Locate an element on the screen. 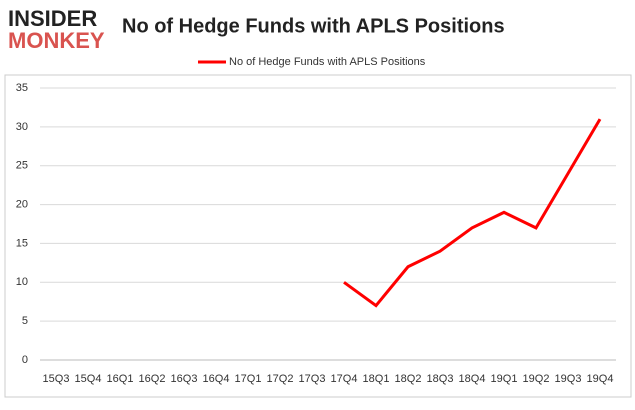  y-tick-label: 5 is located at coordinates (25, 321).